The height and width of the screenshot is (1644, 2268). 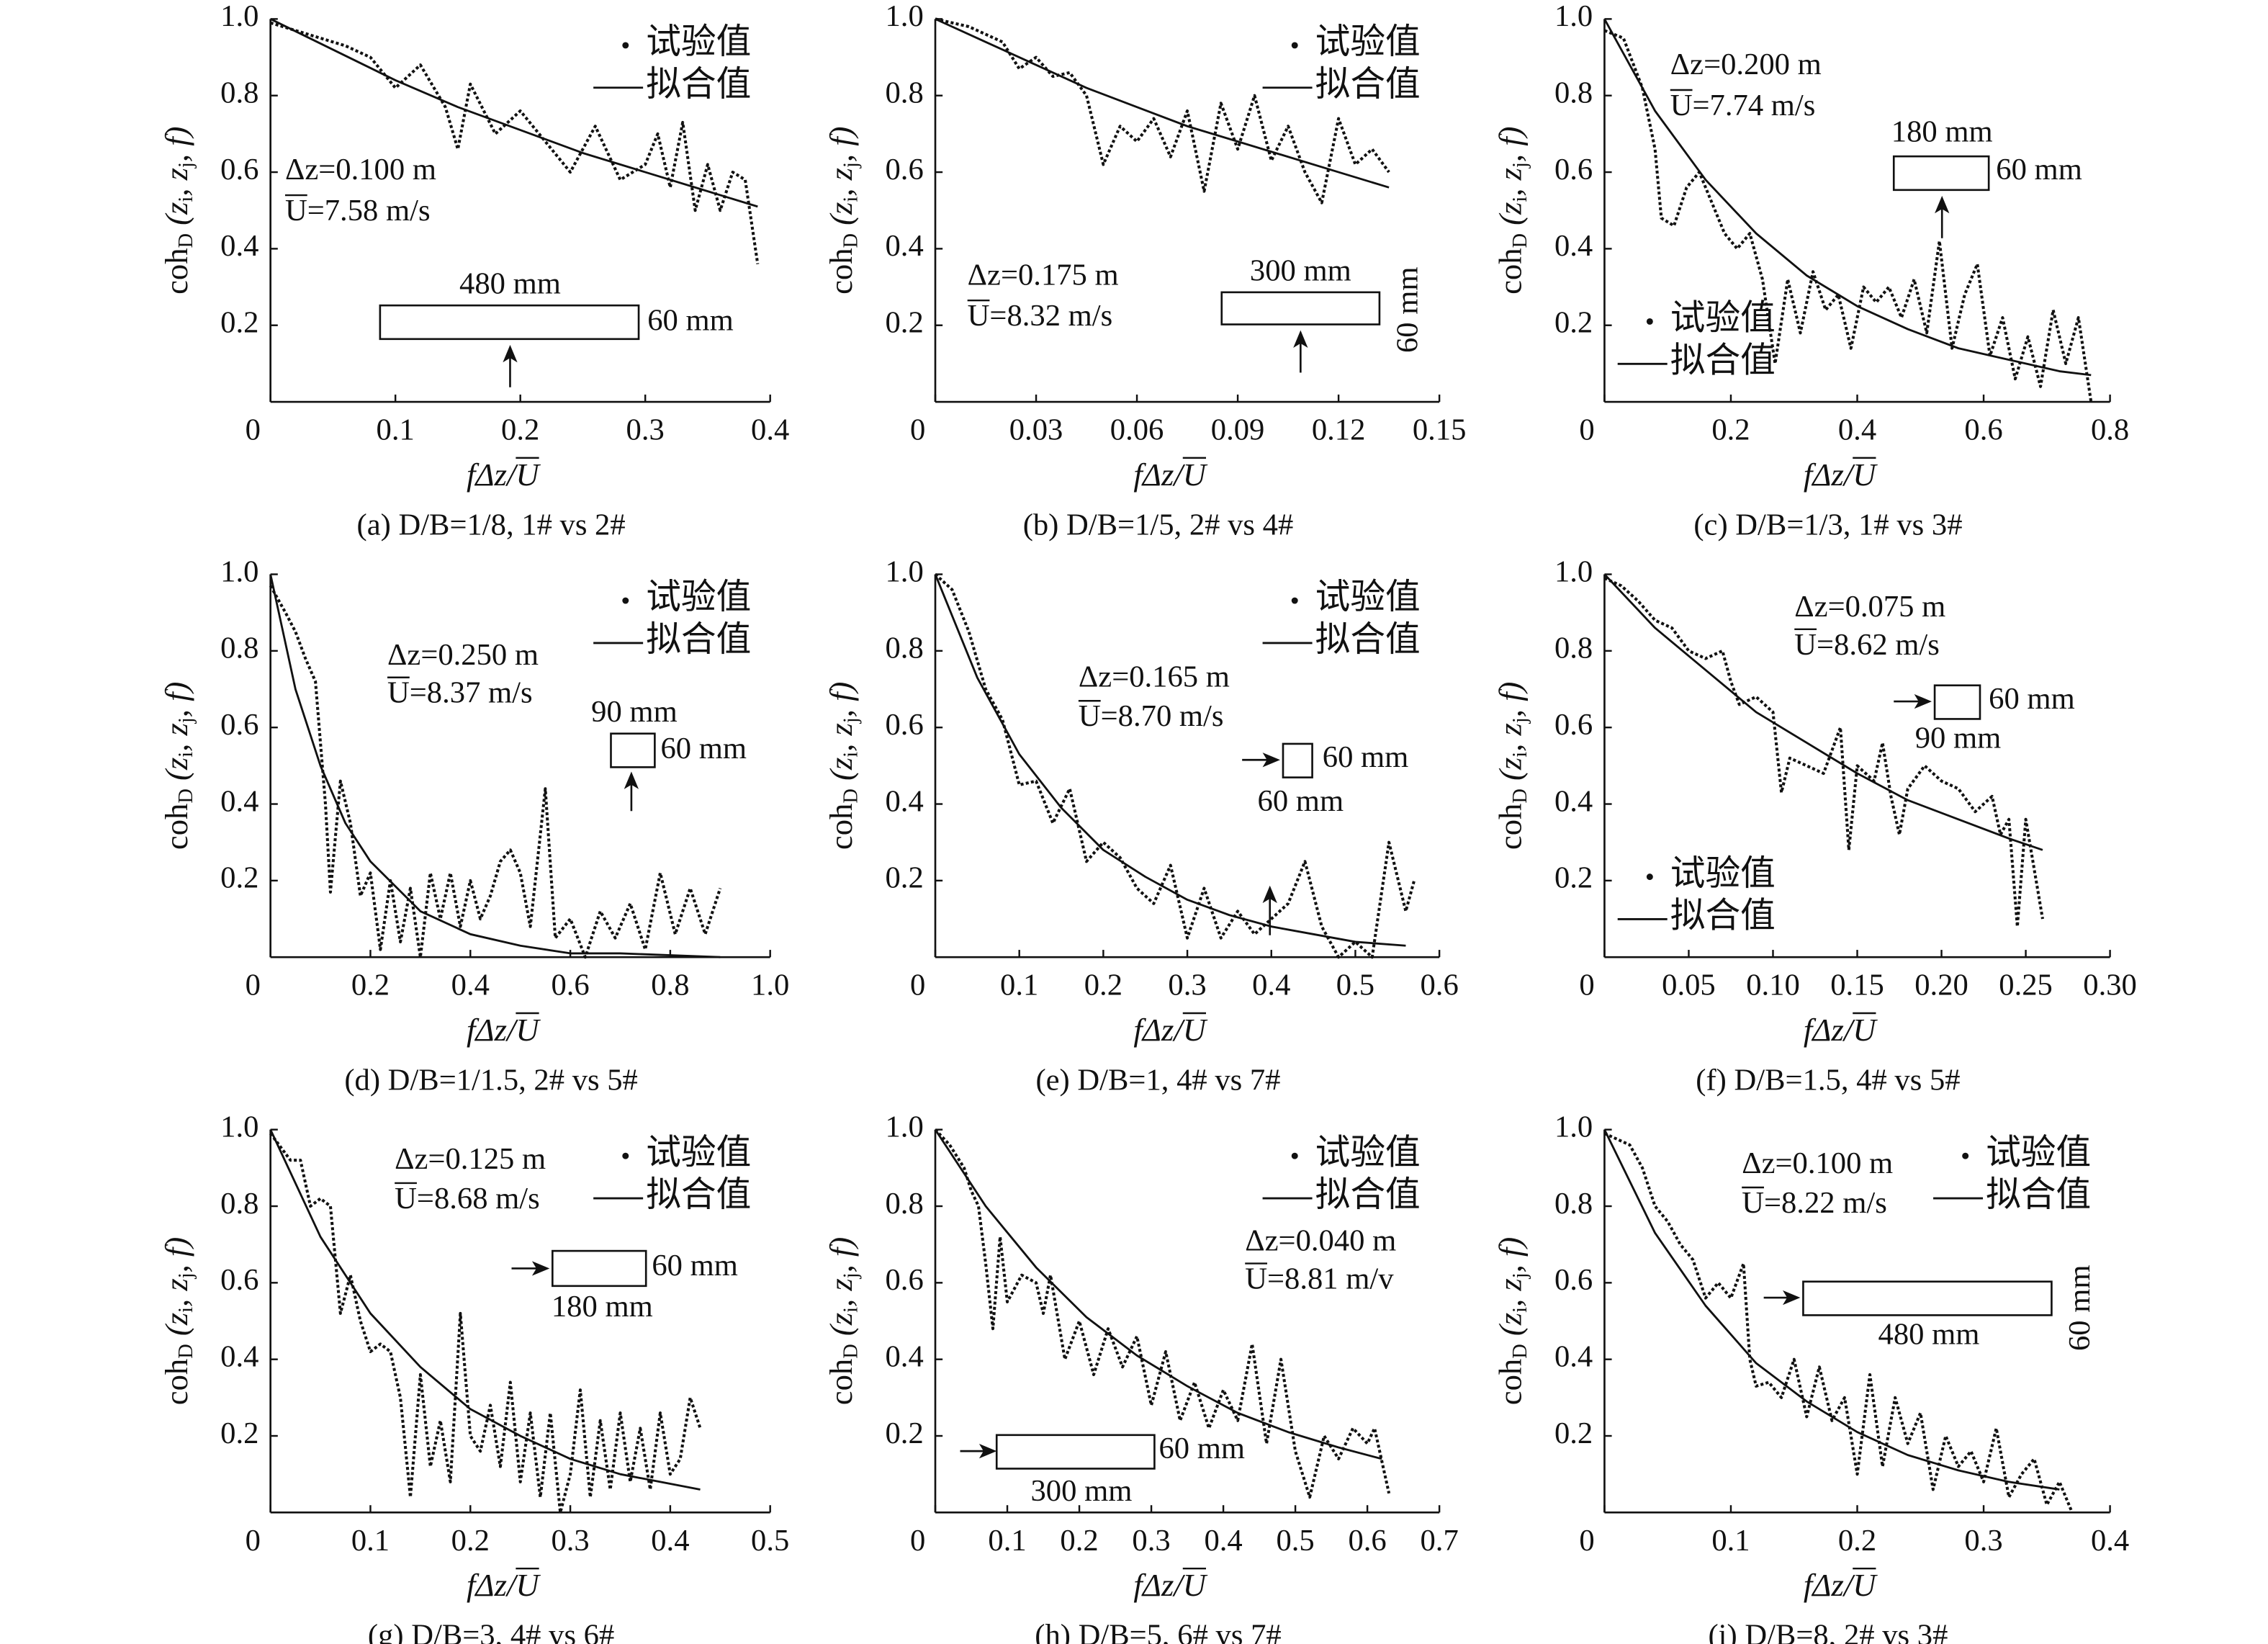 What do you see at coordinates (570, 1541) in the screenshot?
I see `x-tick-label: 0.3` at bounding box center [570, 1541].